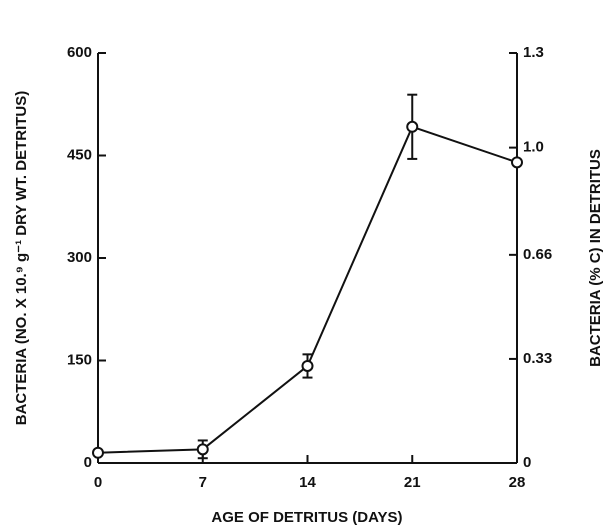 The image size is (612, 532). What do you see at coordinates (79, 52) in the screenshot?
I see `y-tick-label: 600` at bounding box center [79, 52].